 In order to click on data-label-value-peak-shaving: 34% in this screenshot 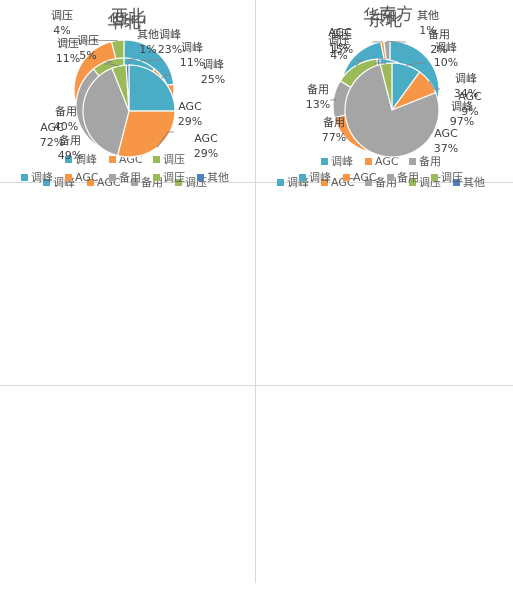, I will do `click(466, 93)`.